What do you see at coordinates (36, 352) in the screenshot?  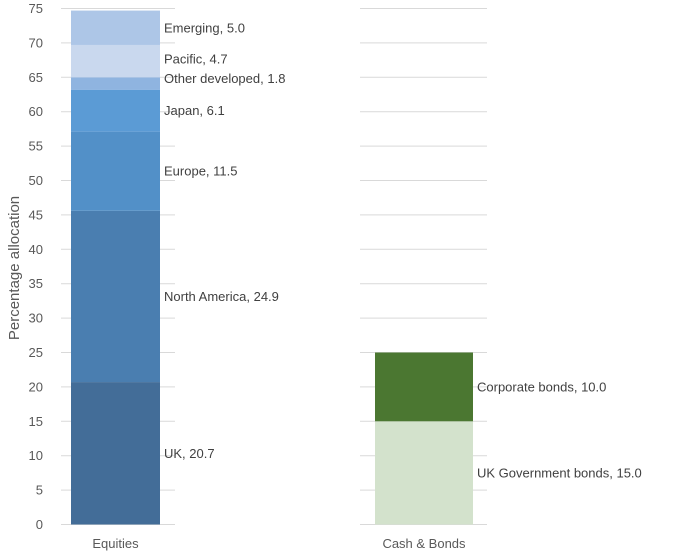 I see `y-tick-label: 25` at bounding box center [36, 352].